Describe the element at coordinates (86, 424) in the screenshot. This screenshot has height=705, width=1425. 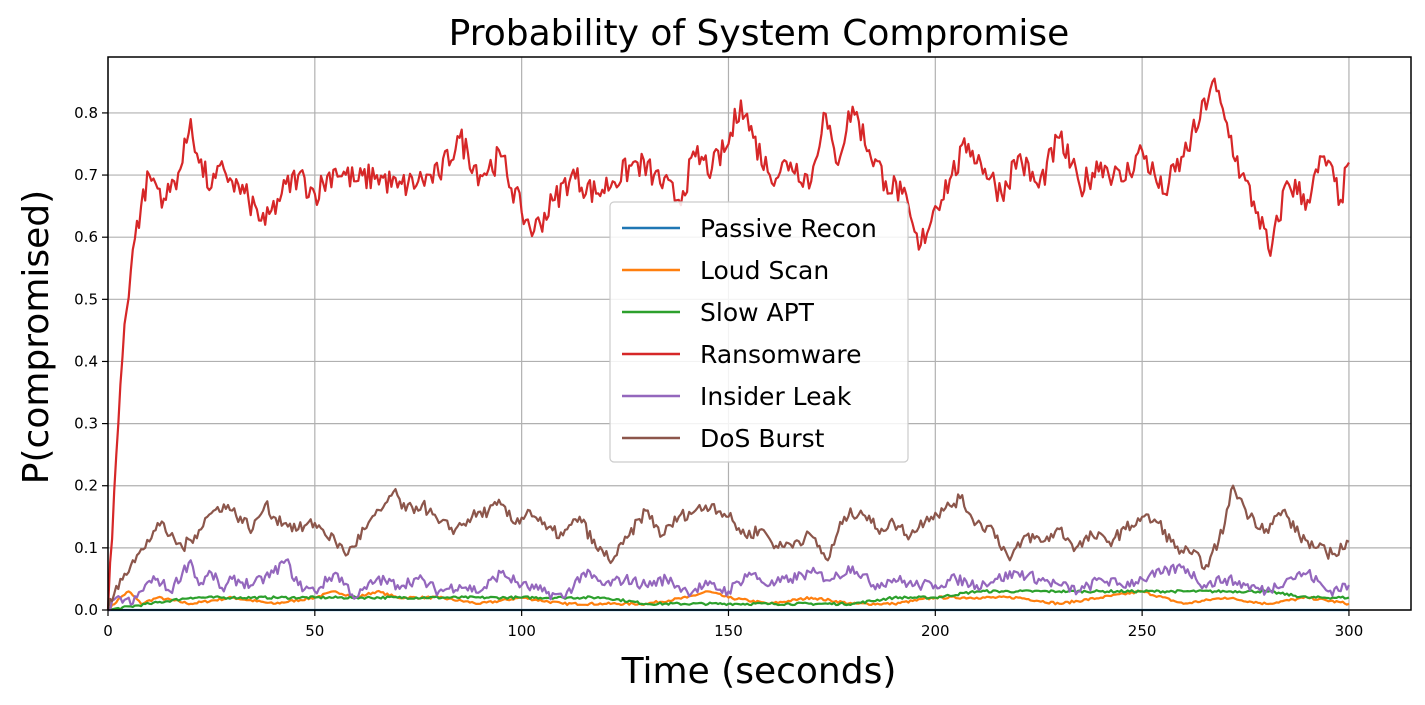
I see `y-tick-label: 0.3` at that location.